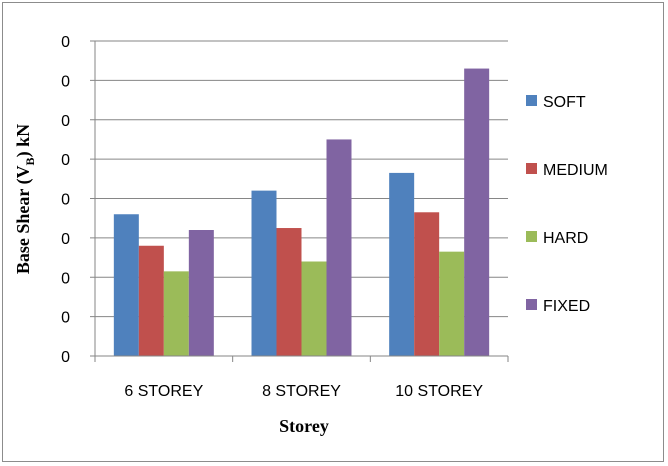 The image size is (668, 466). I want to click on legend-swatch-hard, so click(531, 236).